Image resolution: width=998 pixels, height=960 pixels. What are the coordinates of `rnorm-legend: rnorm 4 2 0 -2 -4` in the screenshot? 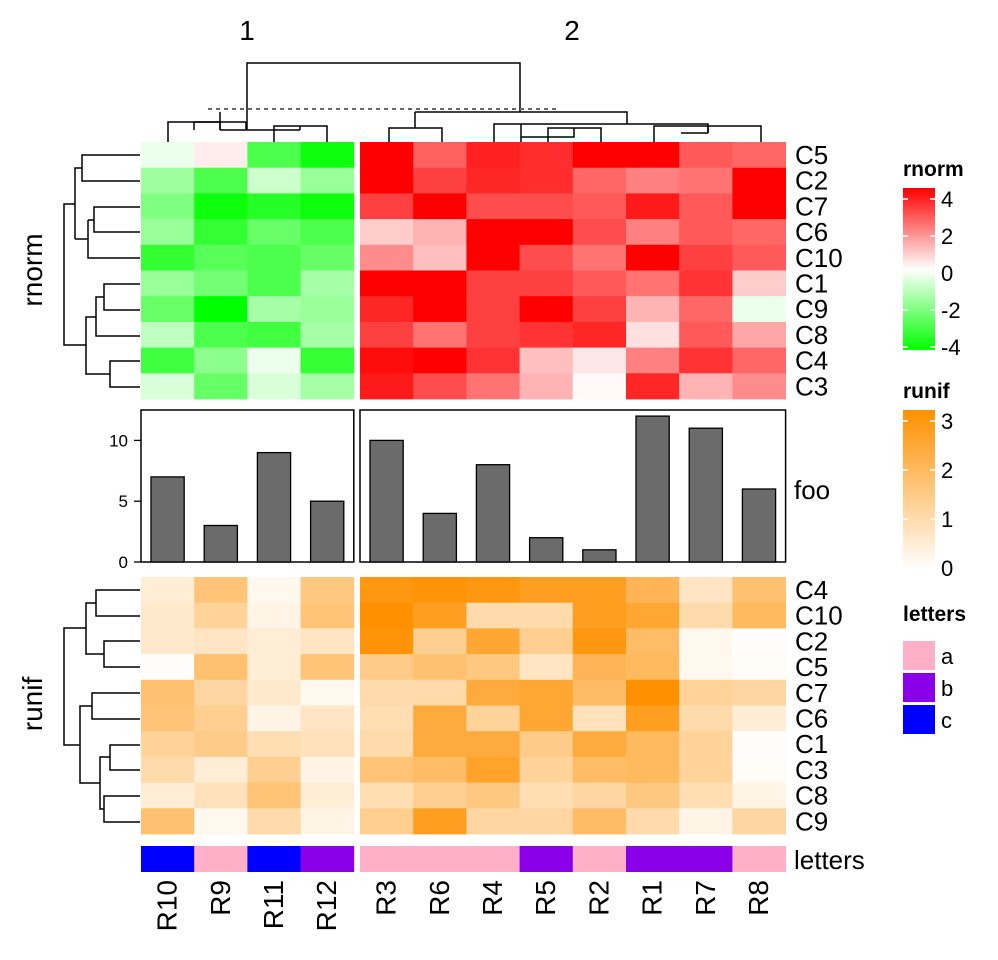 It's located at (933, 259).